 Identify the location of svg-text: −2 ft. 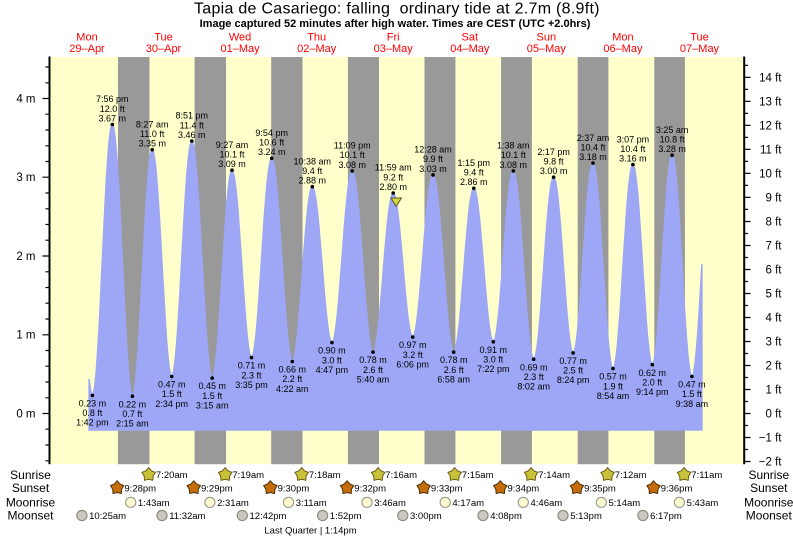
(771, 462).